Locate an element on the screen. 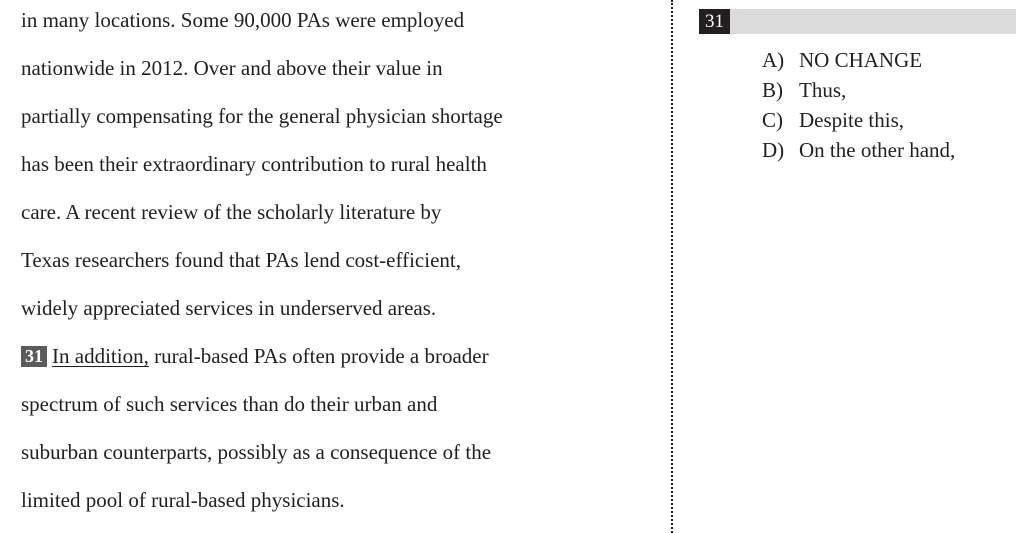  passage-text: rural-based PAs often provide a broader is located at coordinates (318, 356).